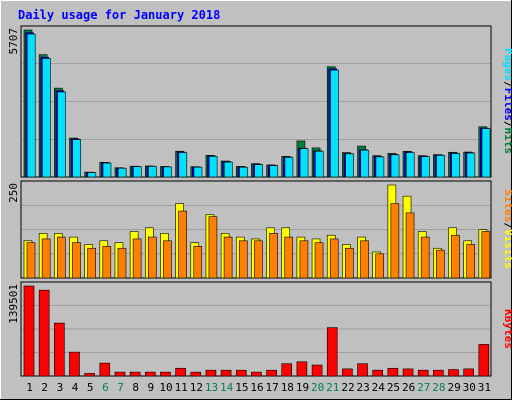 The image size is (512, 400). Describe the element at coordinates (13, 176) in the screenshot. I see `y-axis-labels: 5707 250 139501` at that location.